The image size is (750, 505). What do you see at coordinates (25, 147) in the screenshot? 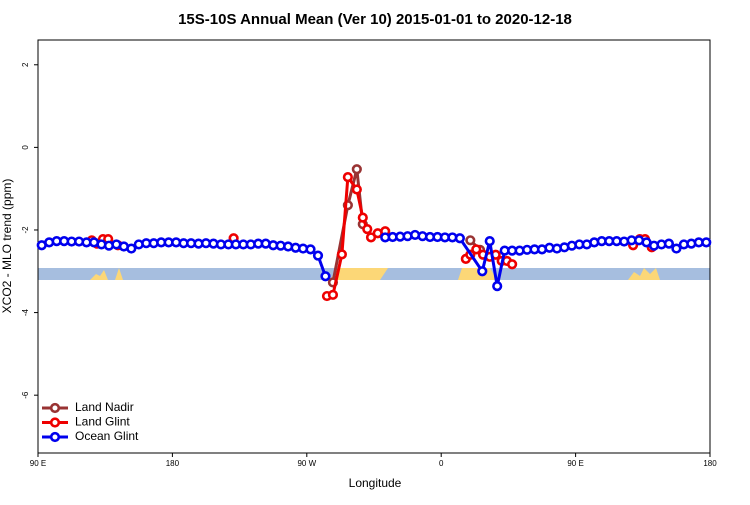
I see `y-tick-label: 0` at bounding box center [25, 147].